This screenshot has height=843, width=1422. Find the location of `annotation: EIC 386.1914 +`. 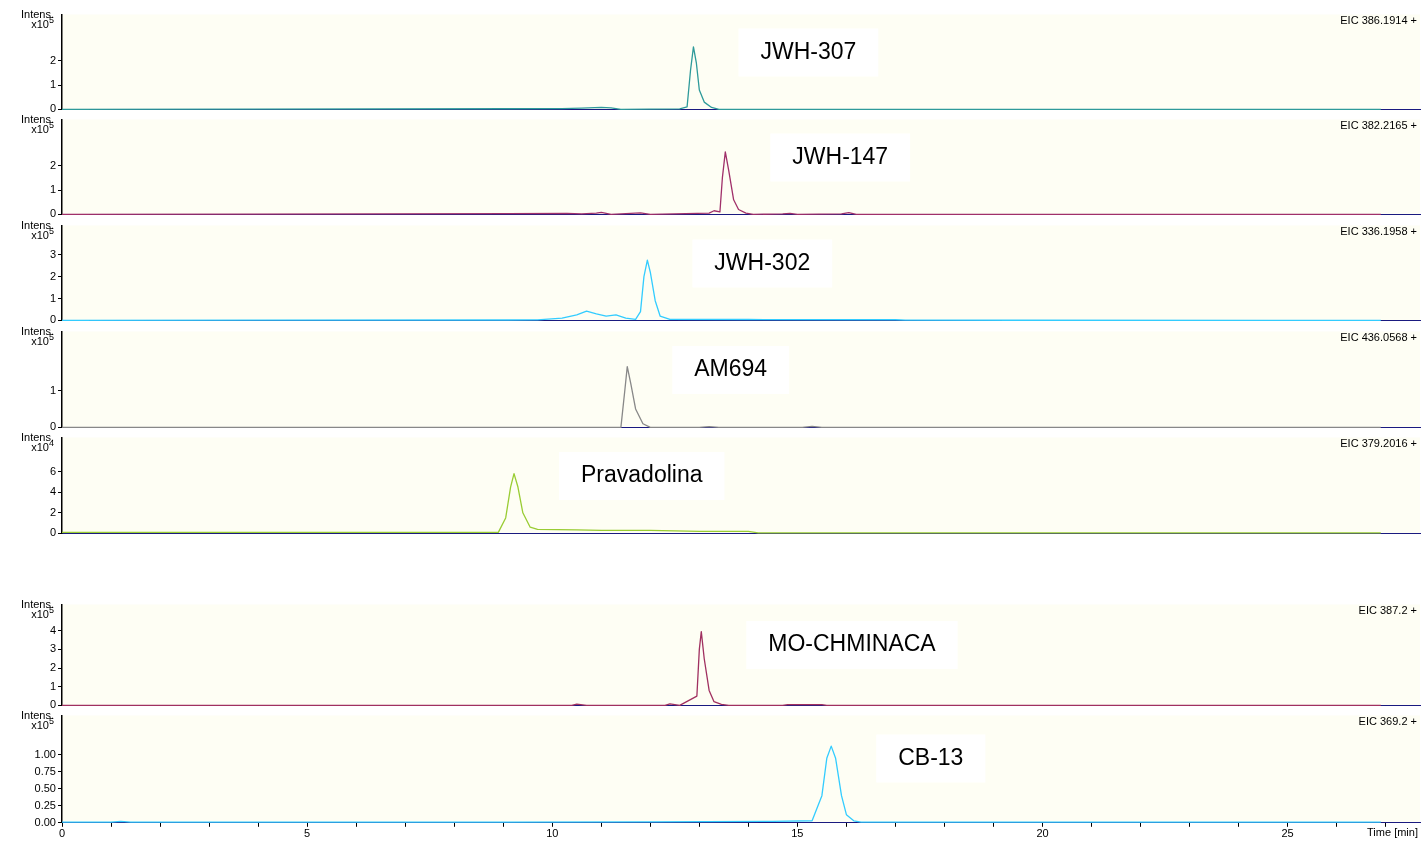

annotation: EIC 386.1914 + is located at coordinates (1378, 20).